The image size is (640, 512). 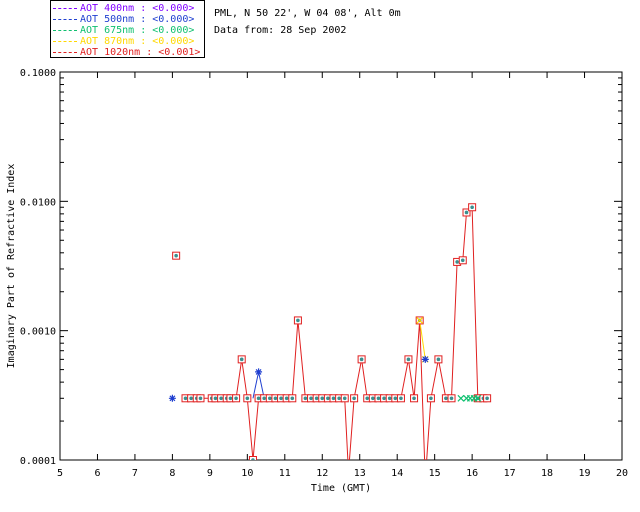 I want to click on y-tick-label: 0.0100, so click(x=38, y=202).